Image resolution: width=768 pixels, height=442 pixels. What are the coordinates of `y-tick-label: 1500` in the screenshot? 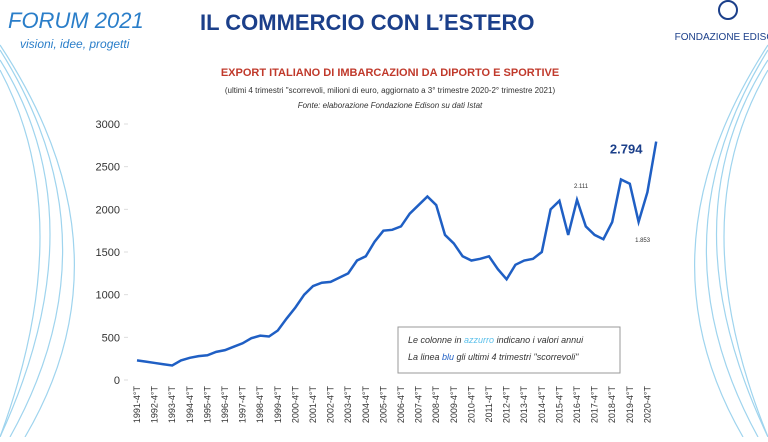 It's located at (108, 253).